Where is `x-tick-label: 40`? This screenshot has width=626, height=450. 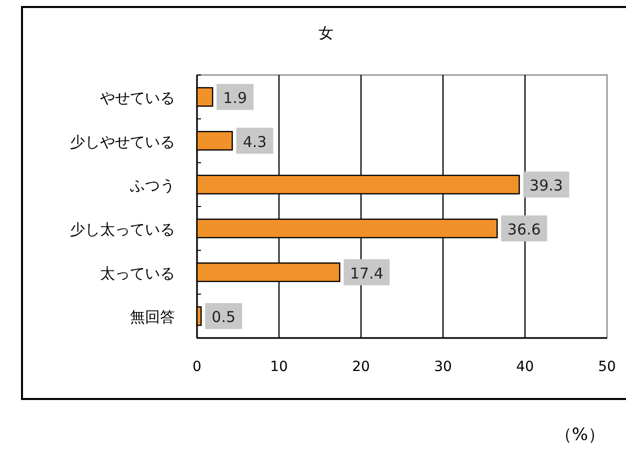 x-tick-label: 40 is located at coordinates (525, 367).